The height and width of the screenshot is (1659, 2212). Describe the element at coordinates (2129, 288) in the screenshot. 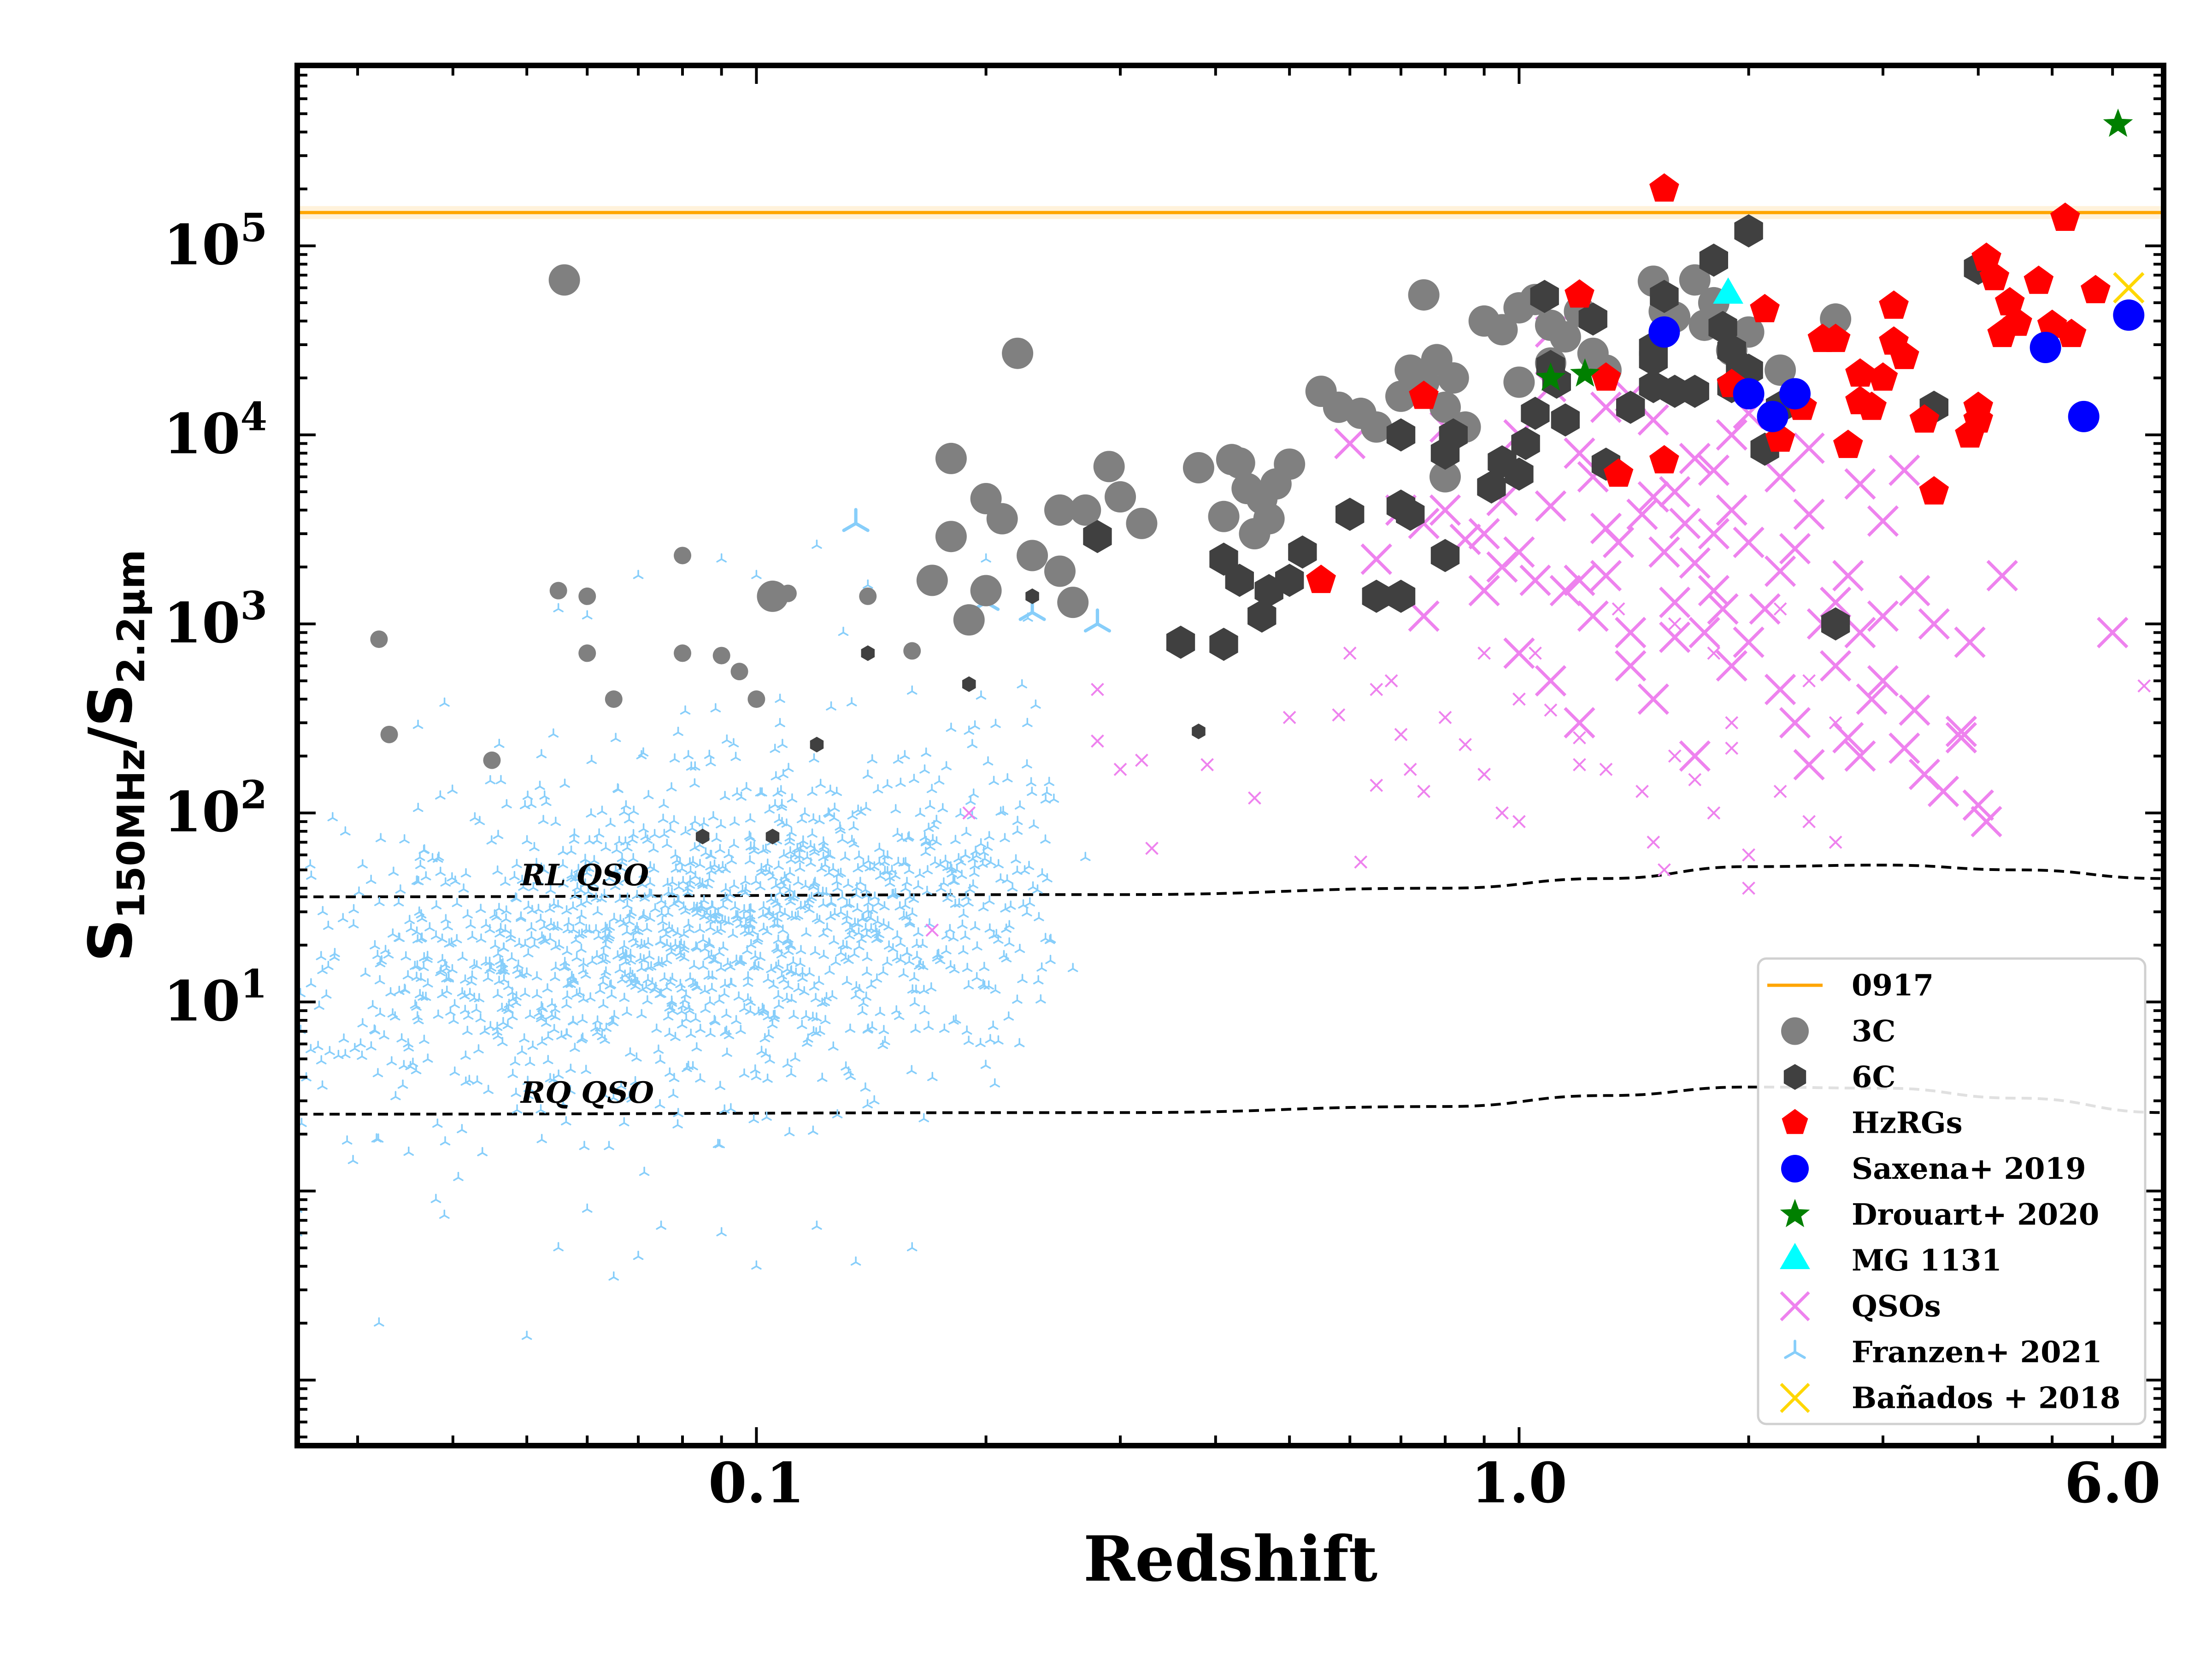

I see `point-ba-ados-2018` at that location.